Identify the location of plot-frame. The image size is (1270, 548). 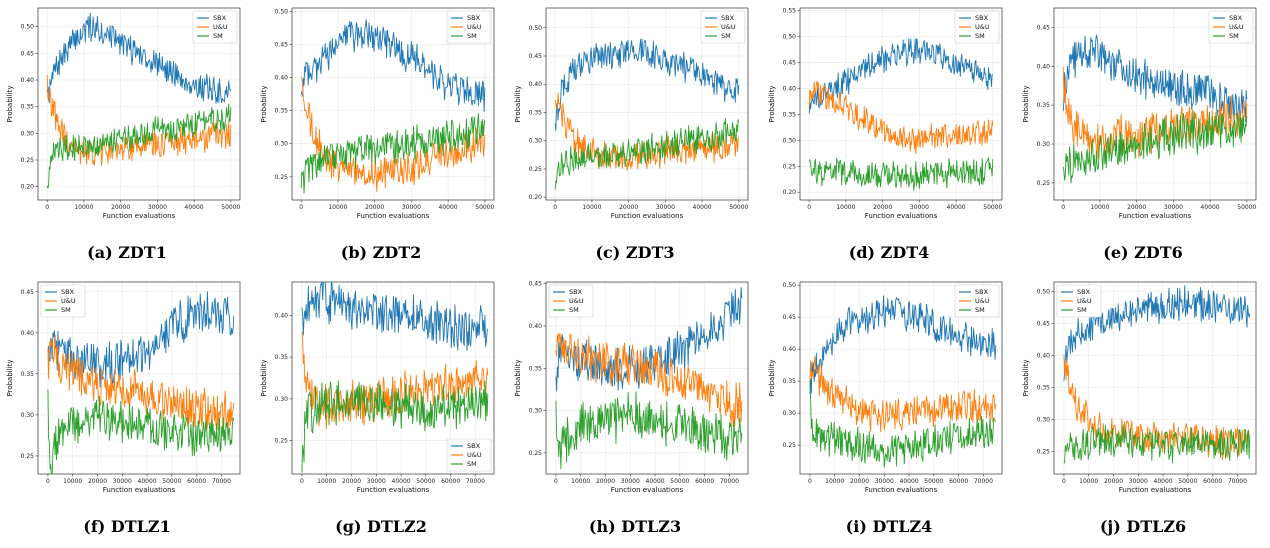
(1155, 378).